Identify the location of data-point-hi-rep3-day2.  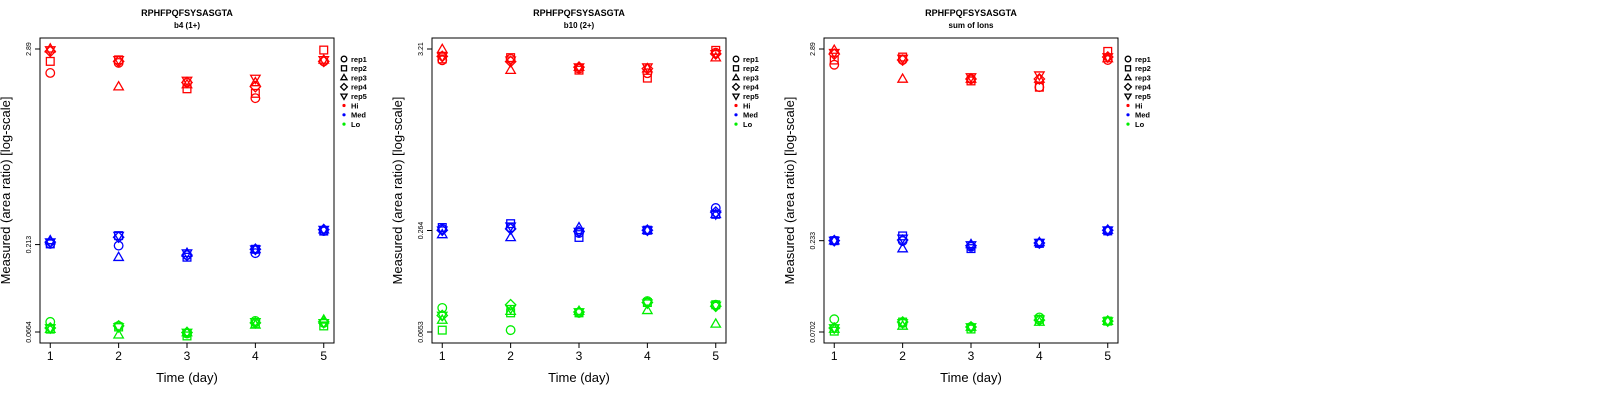
(902, 77).